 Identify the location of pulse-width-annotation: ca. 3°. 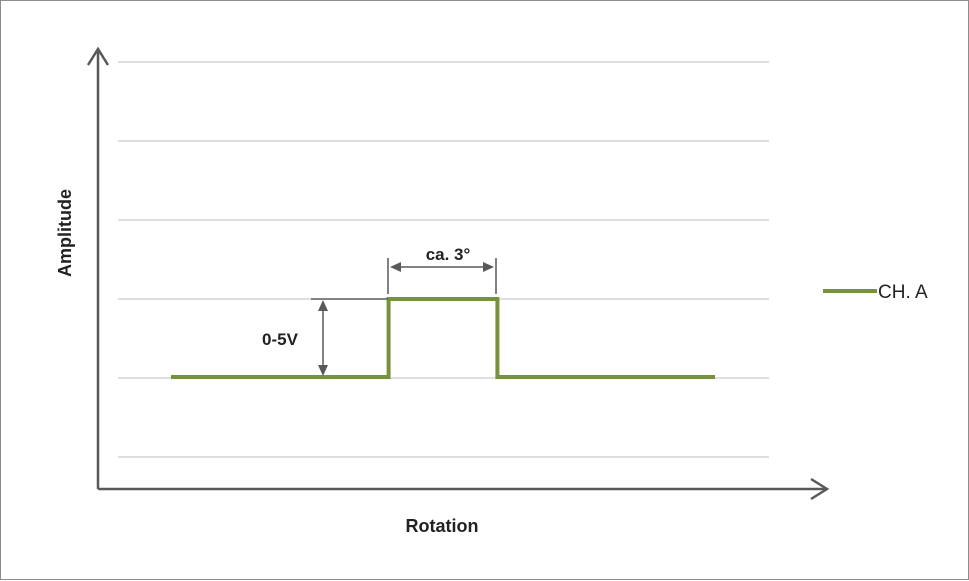
(448, 254).